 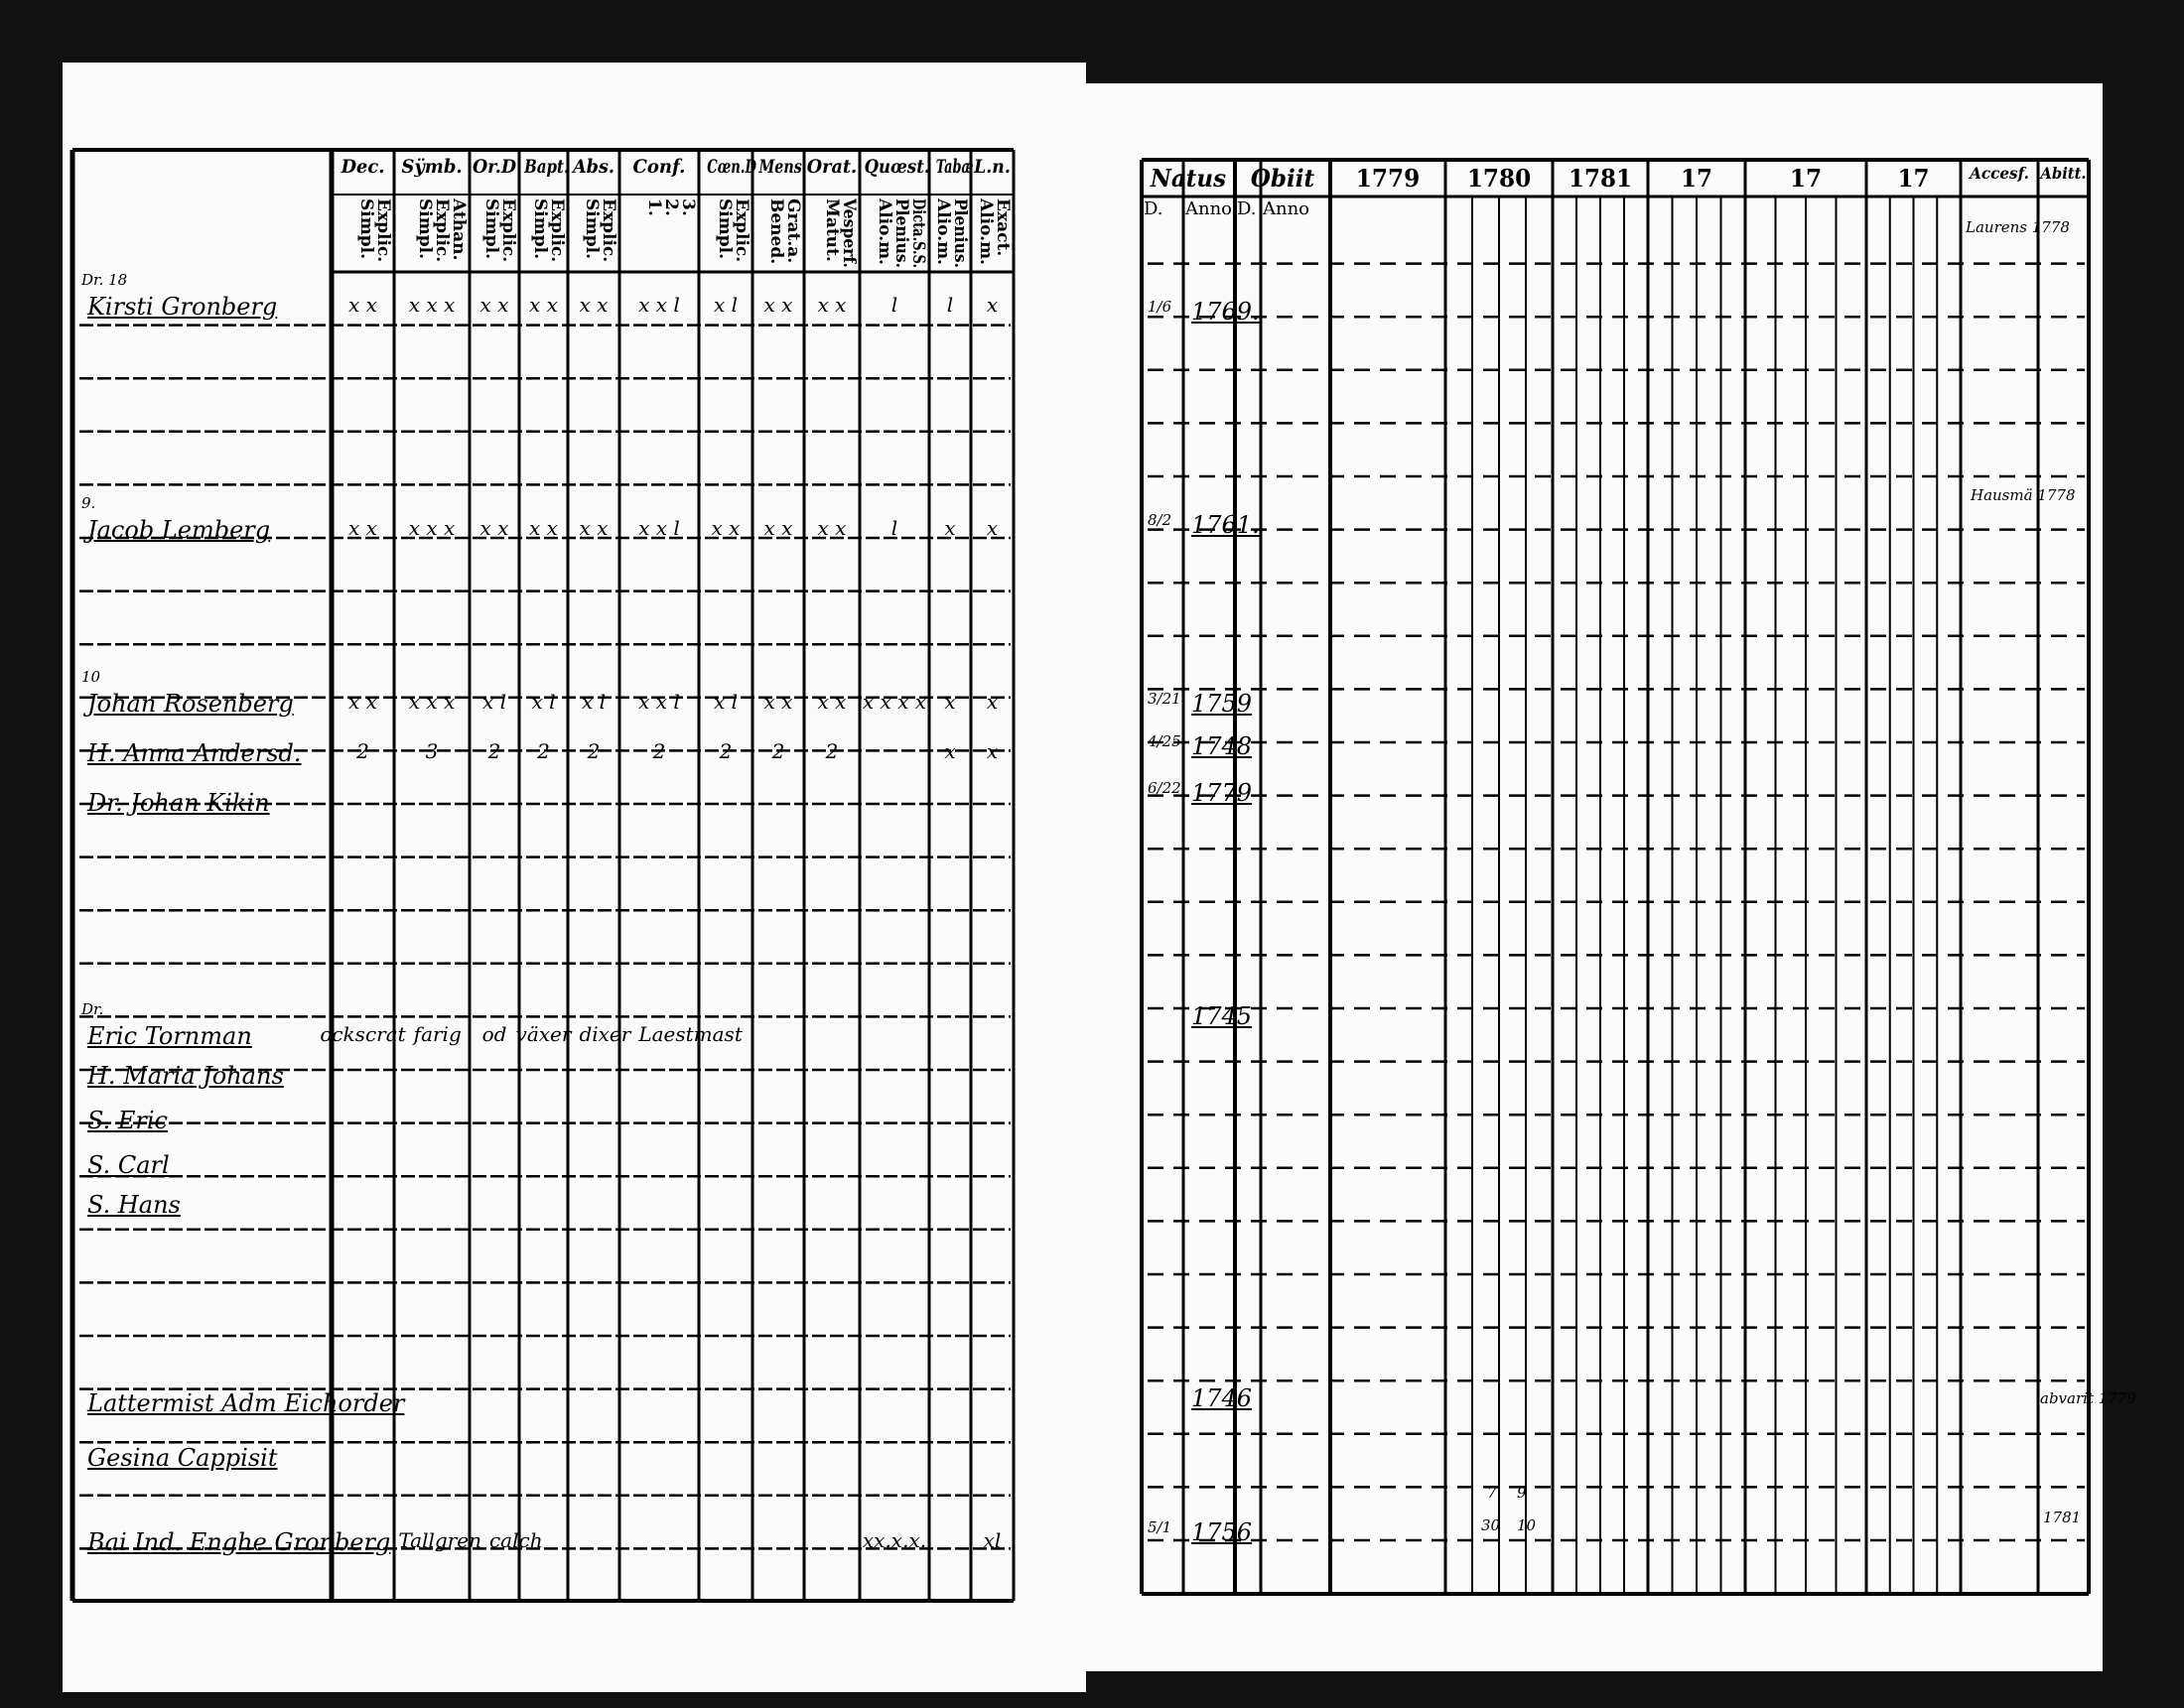 What do you see at coordinates (690, 1034) in the screenshot?
I see `exam-mark: Laestmast` at bounding box center [690, 1034].